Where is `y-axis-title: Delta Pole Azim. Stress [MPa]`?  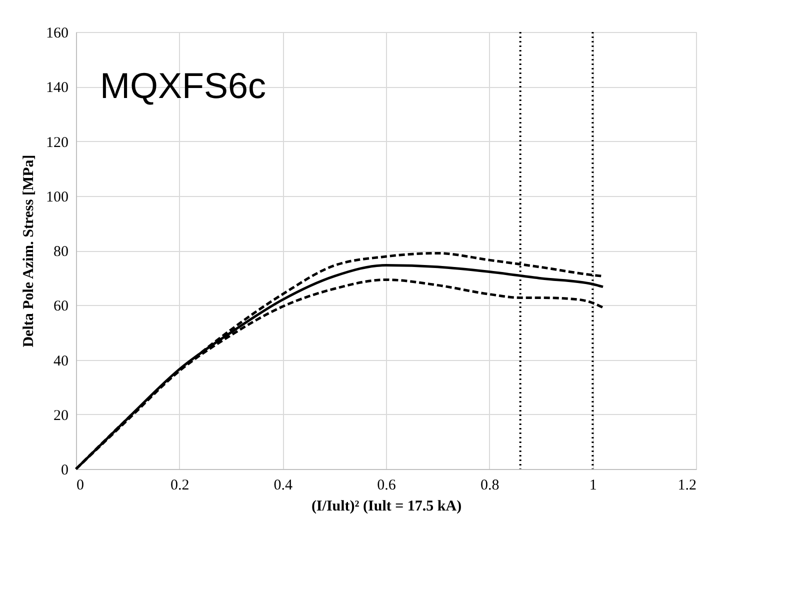 y-axis-title: Delta Pole Azim. Stress [MPa] is located at coordinates (29, 251).